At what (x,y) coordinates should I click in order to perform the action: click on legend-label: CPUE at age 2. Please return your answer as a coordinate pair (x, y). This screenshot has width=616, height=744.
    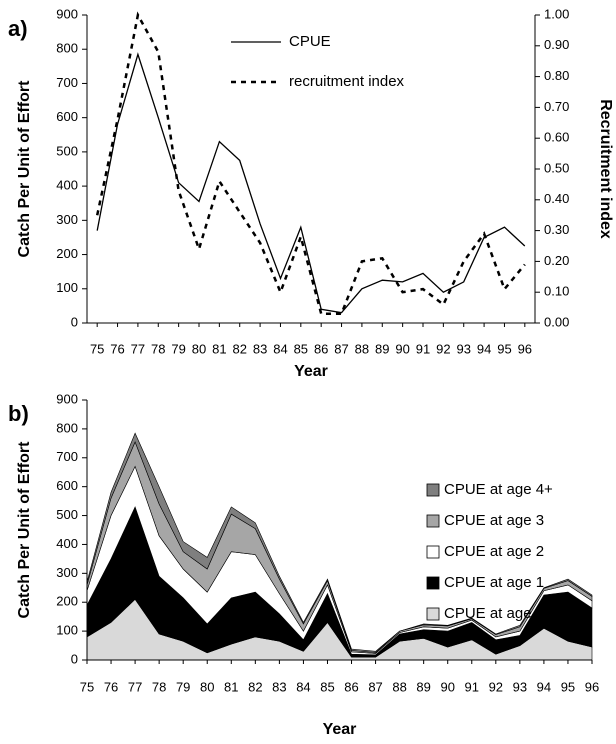
    Looking at the image, I should click on (494, 551).